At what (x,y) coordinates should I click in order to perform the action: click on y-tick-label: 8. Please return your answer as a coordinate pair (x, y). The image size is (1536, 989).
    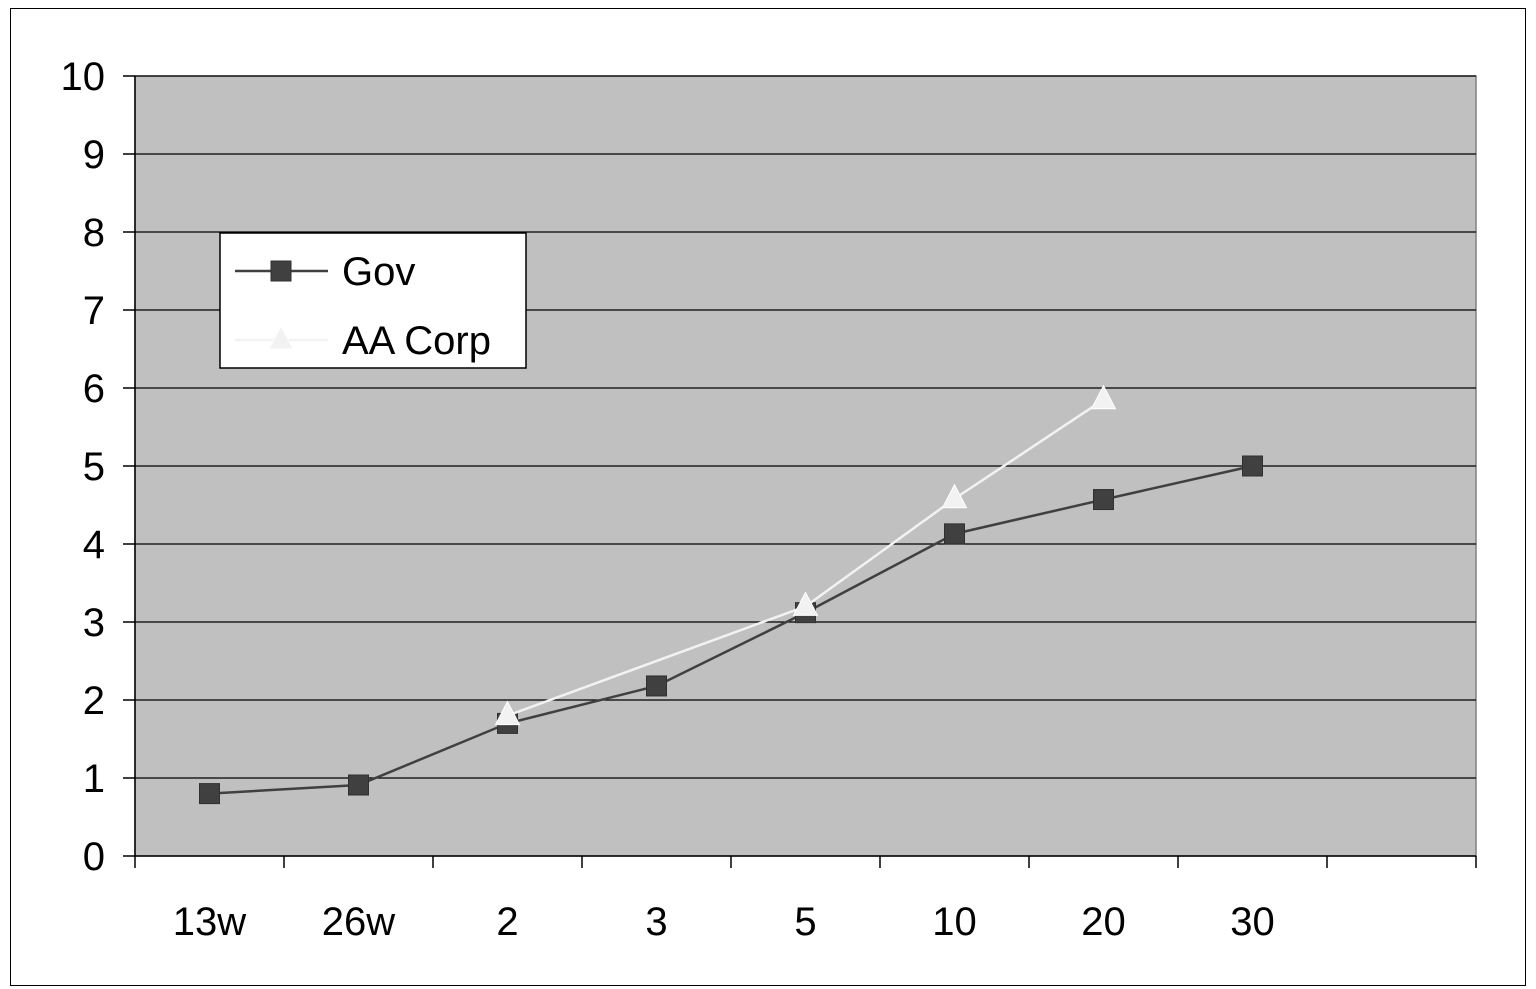
    Looking at the image, I should click on (94, 233).